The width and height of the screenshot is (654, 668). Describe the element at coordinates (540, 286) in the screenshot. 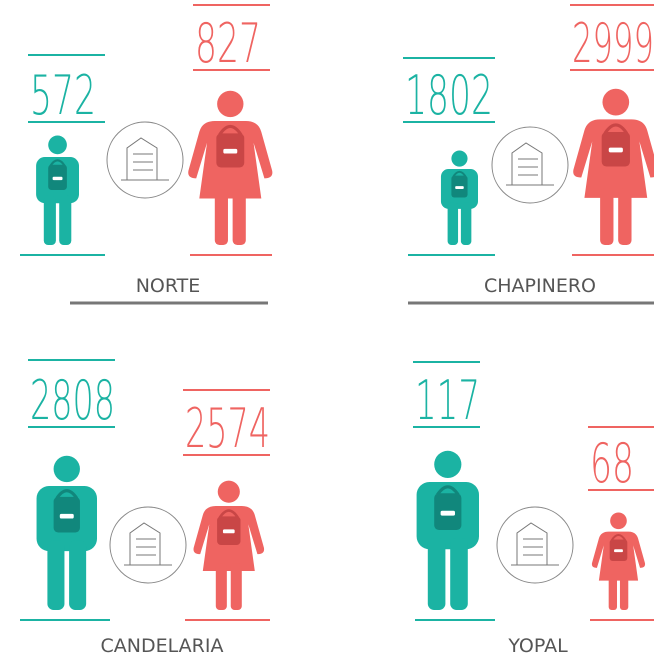

I see `district-name: CHAPINERO` at that location.